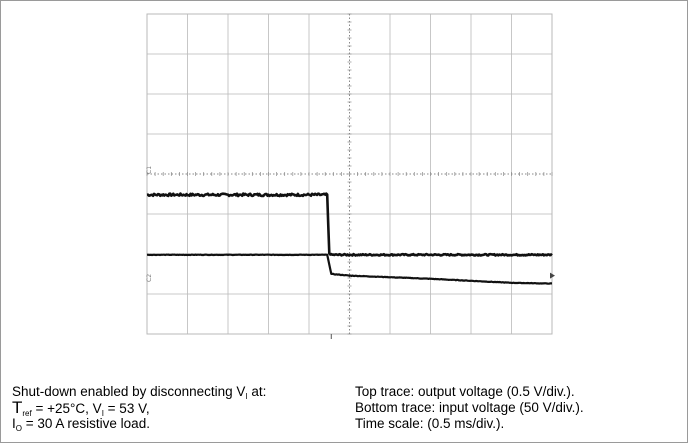 The height and width of the screenshot is (443, 688). Describe the element at coordinates (430, 423) in the screenshot. I see `caption-time-scale: Time scale: (0.5 ms/div.).` at that location.